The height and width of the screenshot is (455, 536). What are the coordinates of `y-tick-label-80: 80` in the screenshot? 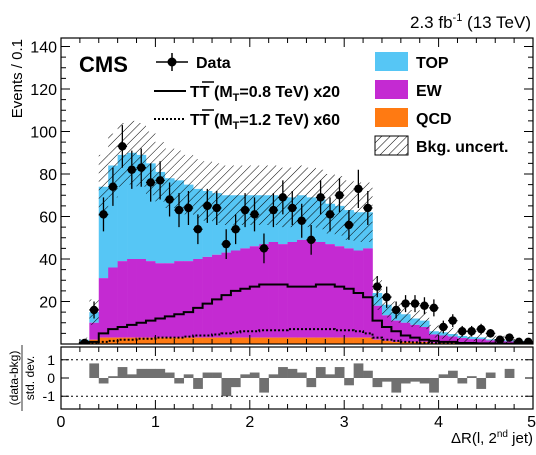 It's located at (48, 175).